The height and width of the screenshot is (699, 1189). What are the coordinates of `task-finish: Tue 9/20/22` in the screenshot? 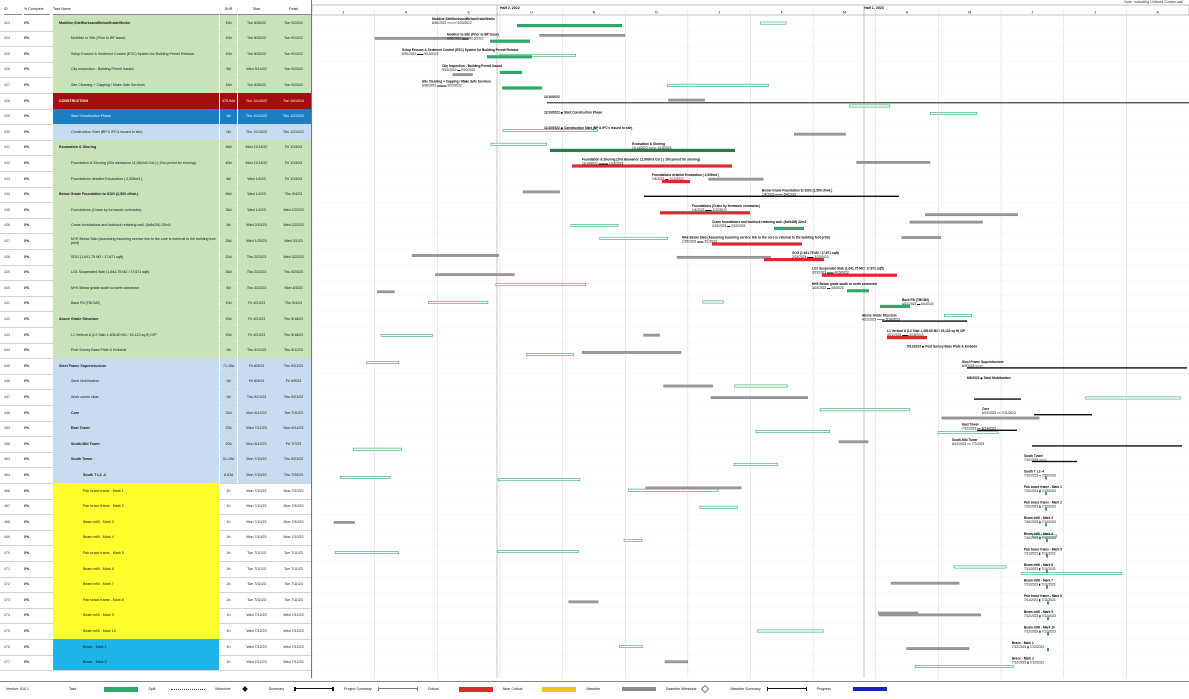 It's located at (293, 23).